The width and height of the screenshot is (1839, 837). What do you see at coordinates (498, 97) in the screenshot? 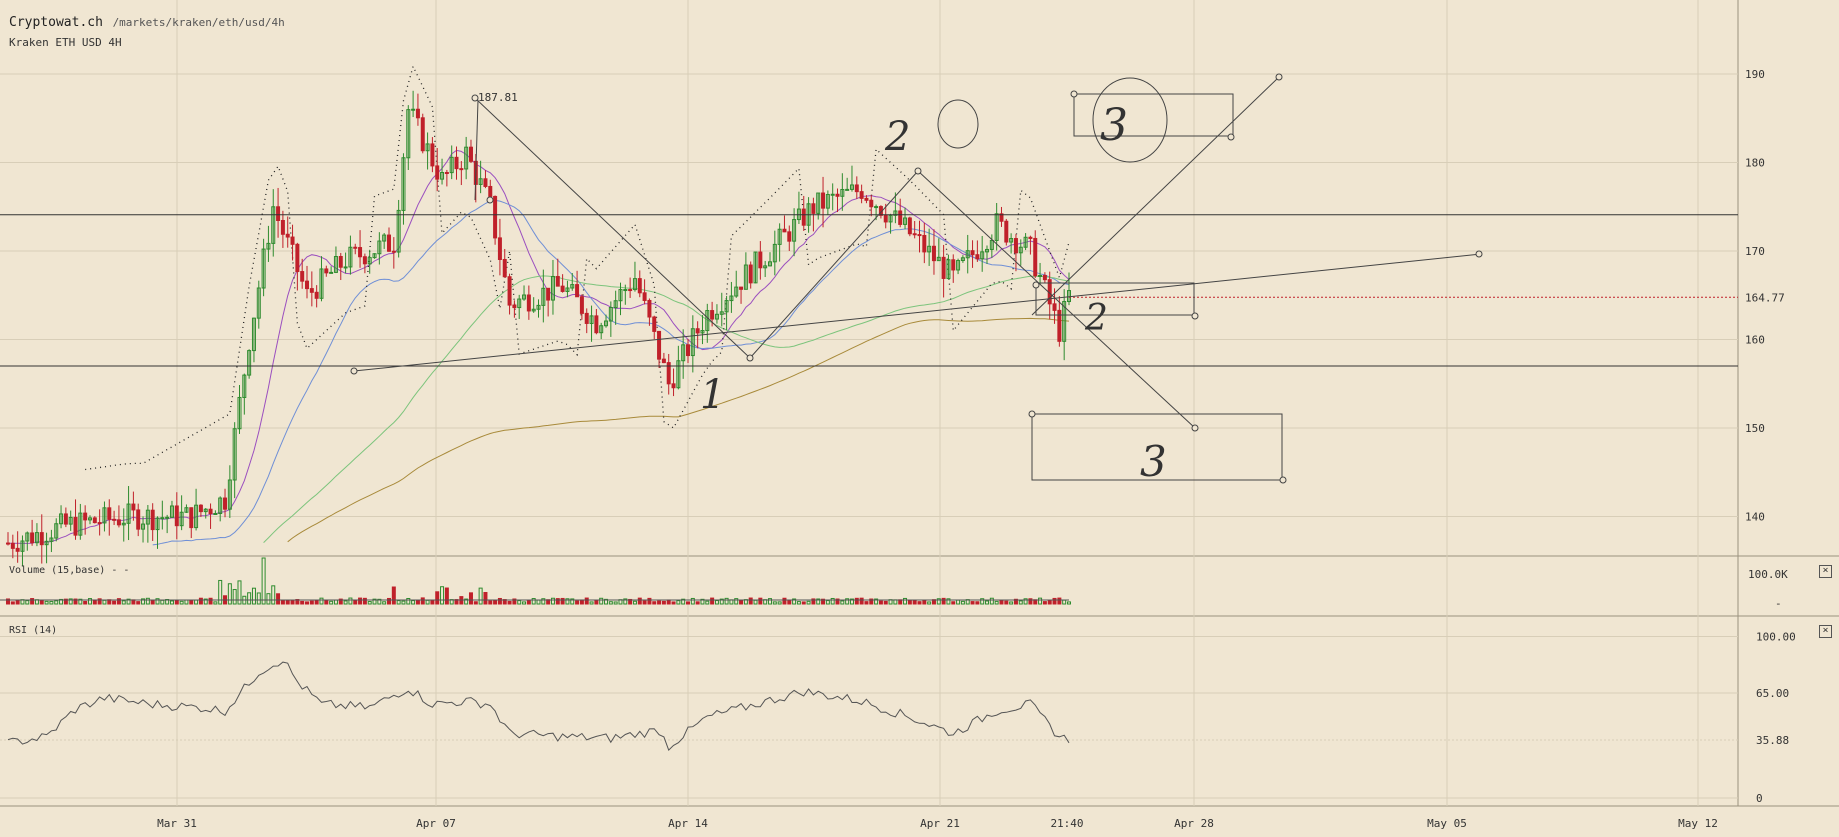
I see `high-price-label: 187.81` at bounding box center [498, 97].